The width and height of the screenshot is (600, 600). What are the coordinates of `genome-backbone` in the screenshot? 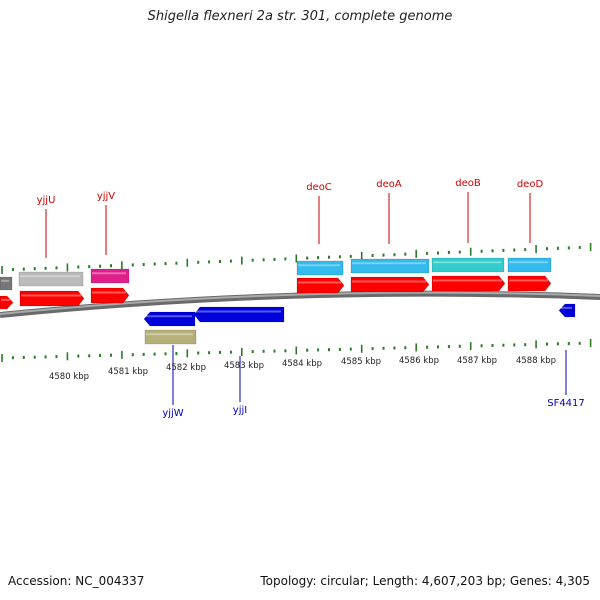 It's located at (300, 304).